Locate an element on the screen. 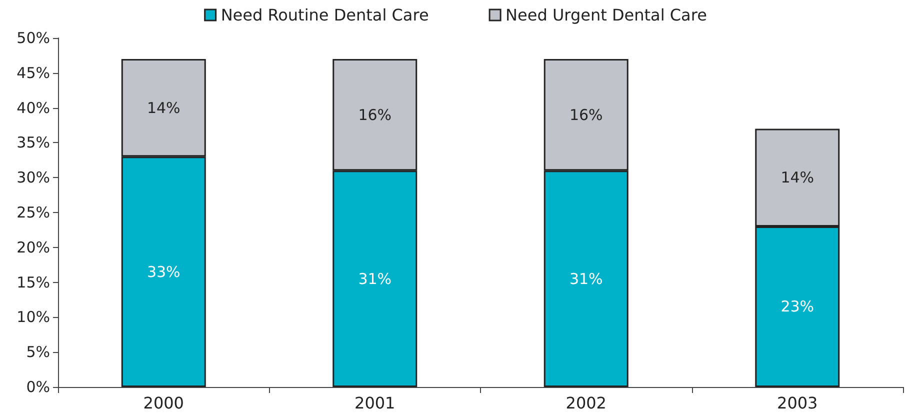 This screenshot has height=419, width=911. y-tick-label: 10% is located at coordinates (33, 317).